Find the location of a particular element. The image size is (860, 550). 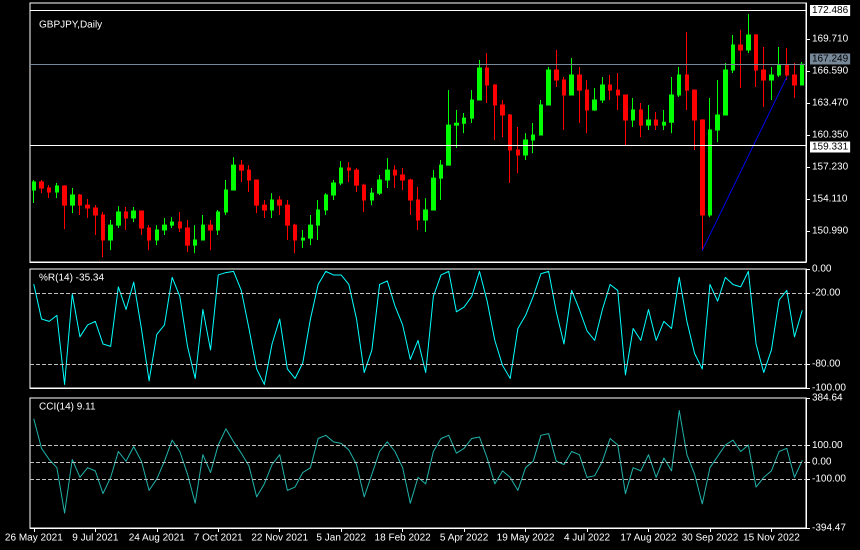

x-tick-label: 19 May 2022 is located at coordinates (525, 538).